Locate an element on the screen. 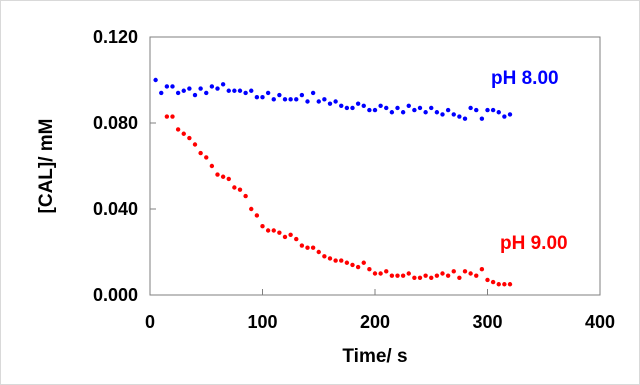 The image size is (640, 385). x-tick-label: 300 is located at coordinates (487, 322).